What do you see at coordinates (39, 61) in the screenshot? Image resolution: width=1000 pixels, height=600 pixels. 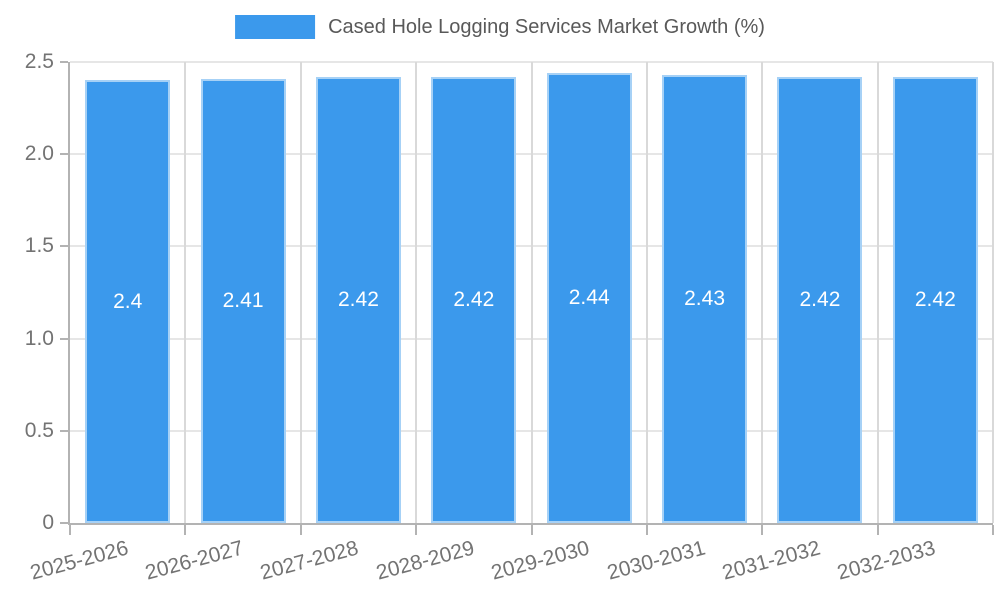 I see `y-tick-label: 2.5` at bounding box center [39, 61].